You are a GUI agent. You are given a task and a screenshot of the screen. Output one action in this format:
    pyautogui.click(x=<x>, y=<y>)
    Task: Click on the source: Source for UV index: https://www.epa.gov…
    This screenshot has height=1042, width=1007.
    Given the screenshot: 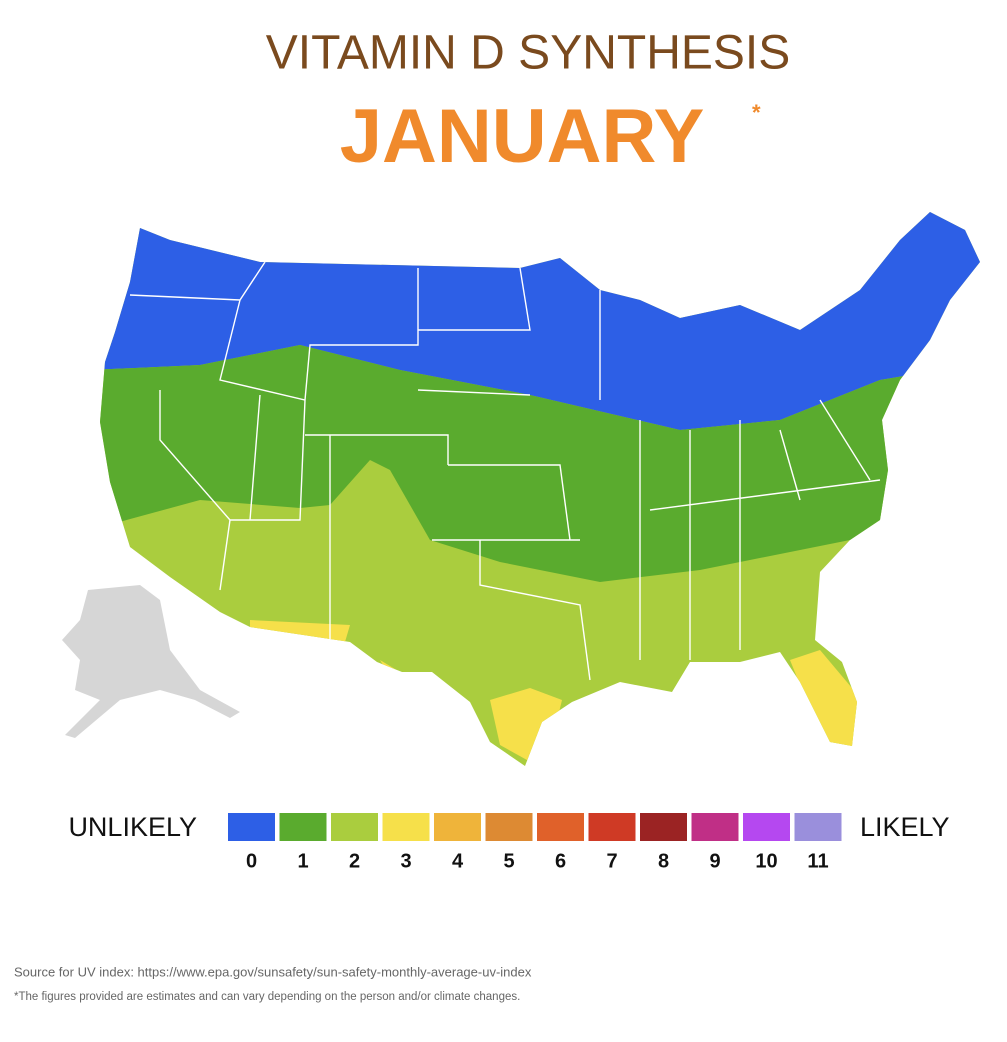 What is the action you would take?
    pyautogui.click(x=273, y=971)
    